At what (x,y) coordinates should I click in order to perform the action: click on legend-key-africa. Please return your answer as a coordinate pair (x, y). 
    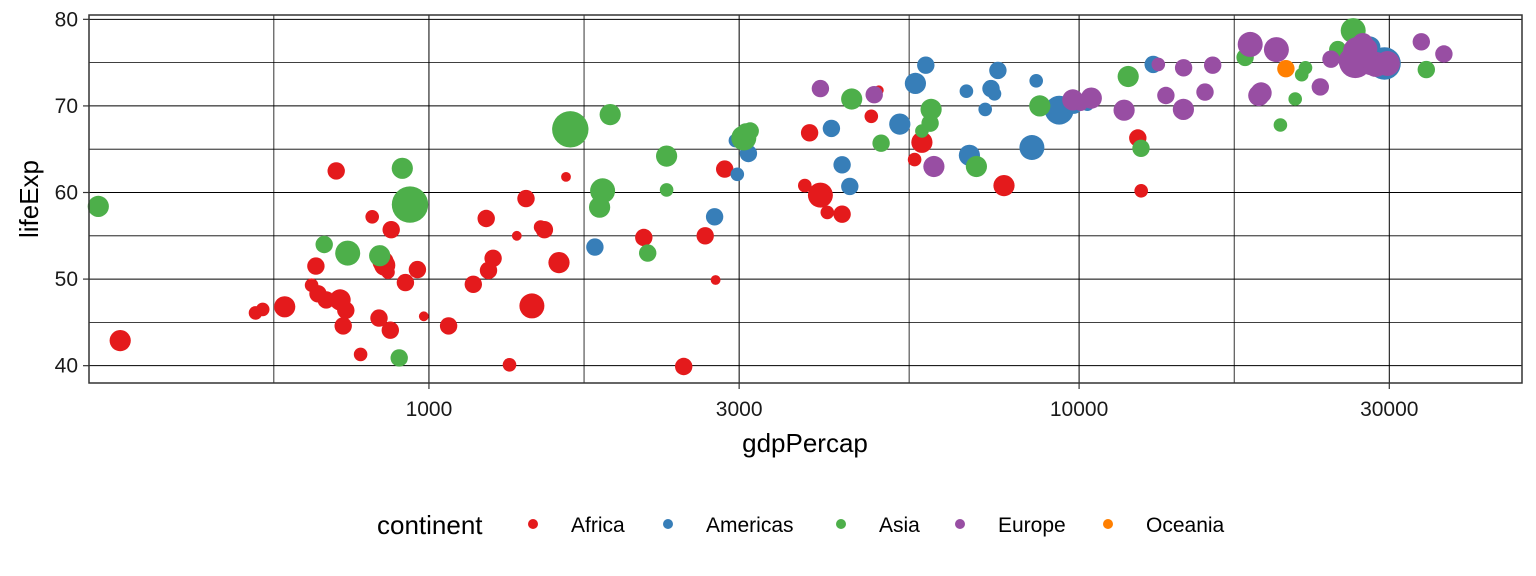
    Looking at the image, I should click on (533, 524).